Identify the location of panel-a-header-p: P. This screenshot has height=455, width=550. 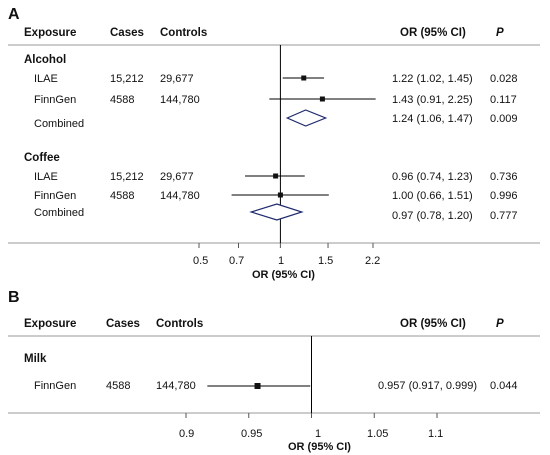
(500, 33).